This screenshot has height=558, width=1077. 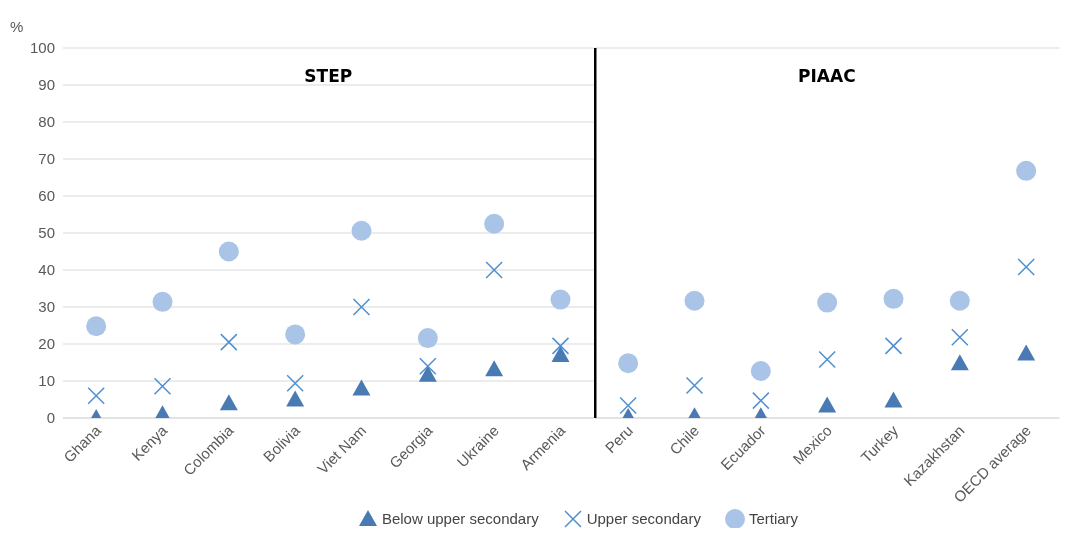 What do you see at coordinates (46, 85) in the screenshot?
I see `y-tick-label: 90` at bounding box center [46, 85].